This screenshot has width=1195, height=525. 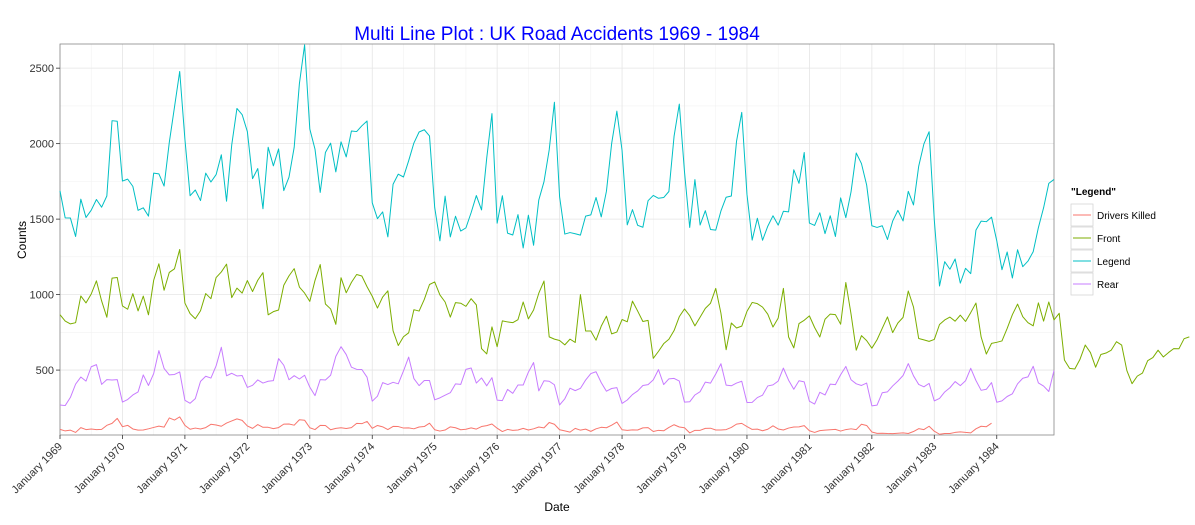 What do you see at coordinates (1108, 285) in the screenshot?
I see `legend-label-rear: Rear` at bounding box center [1108, 285].